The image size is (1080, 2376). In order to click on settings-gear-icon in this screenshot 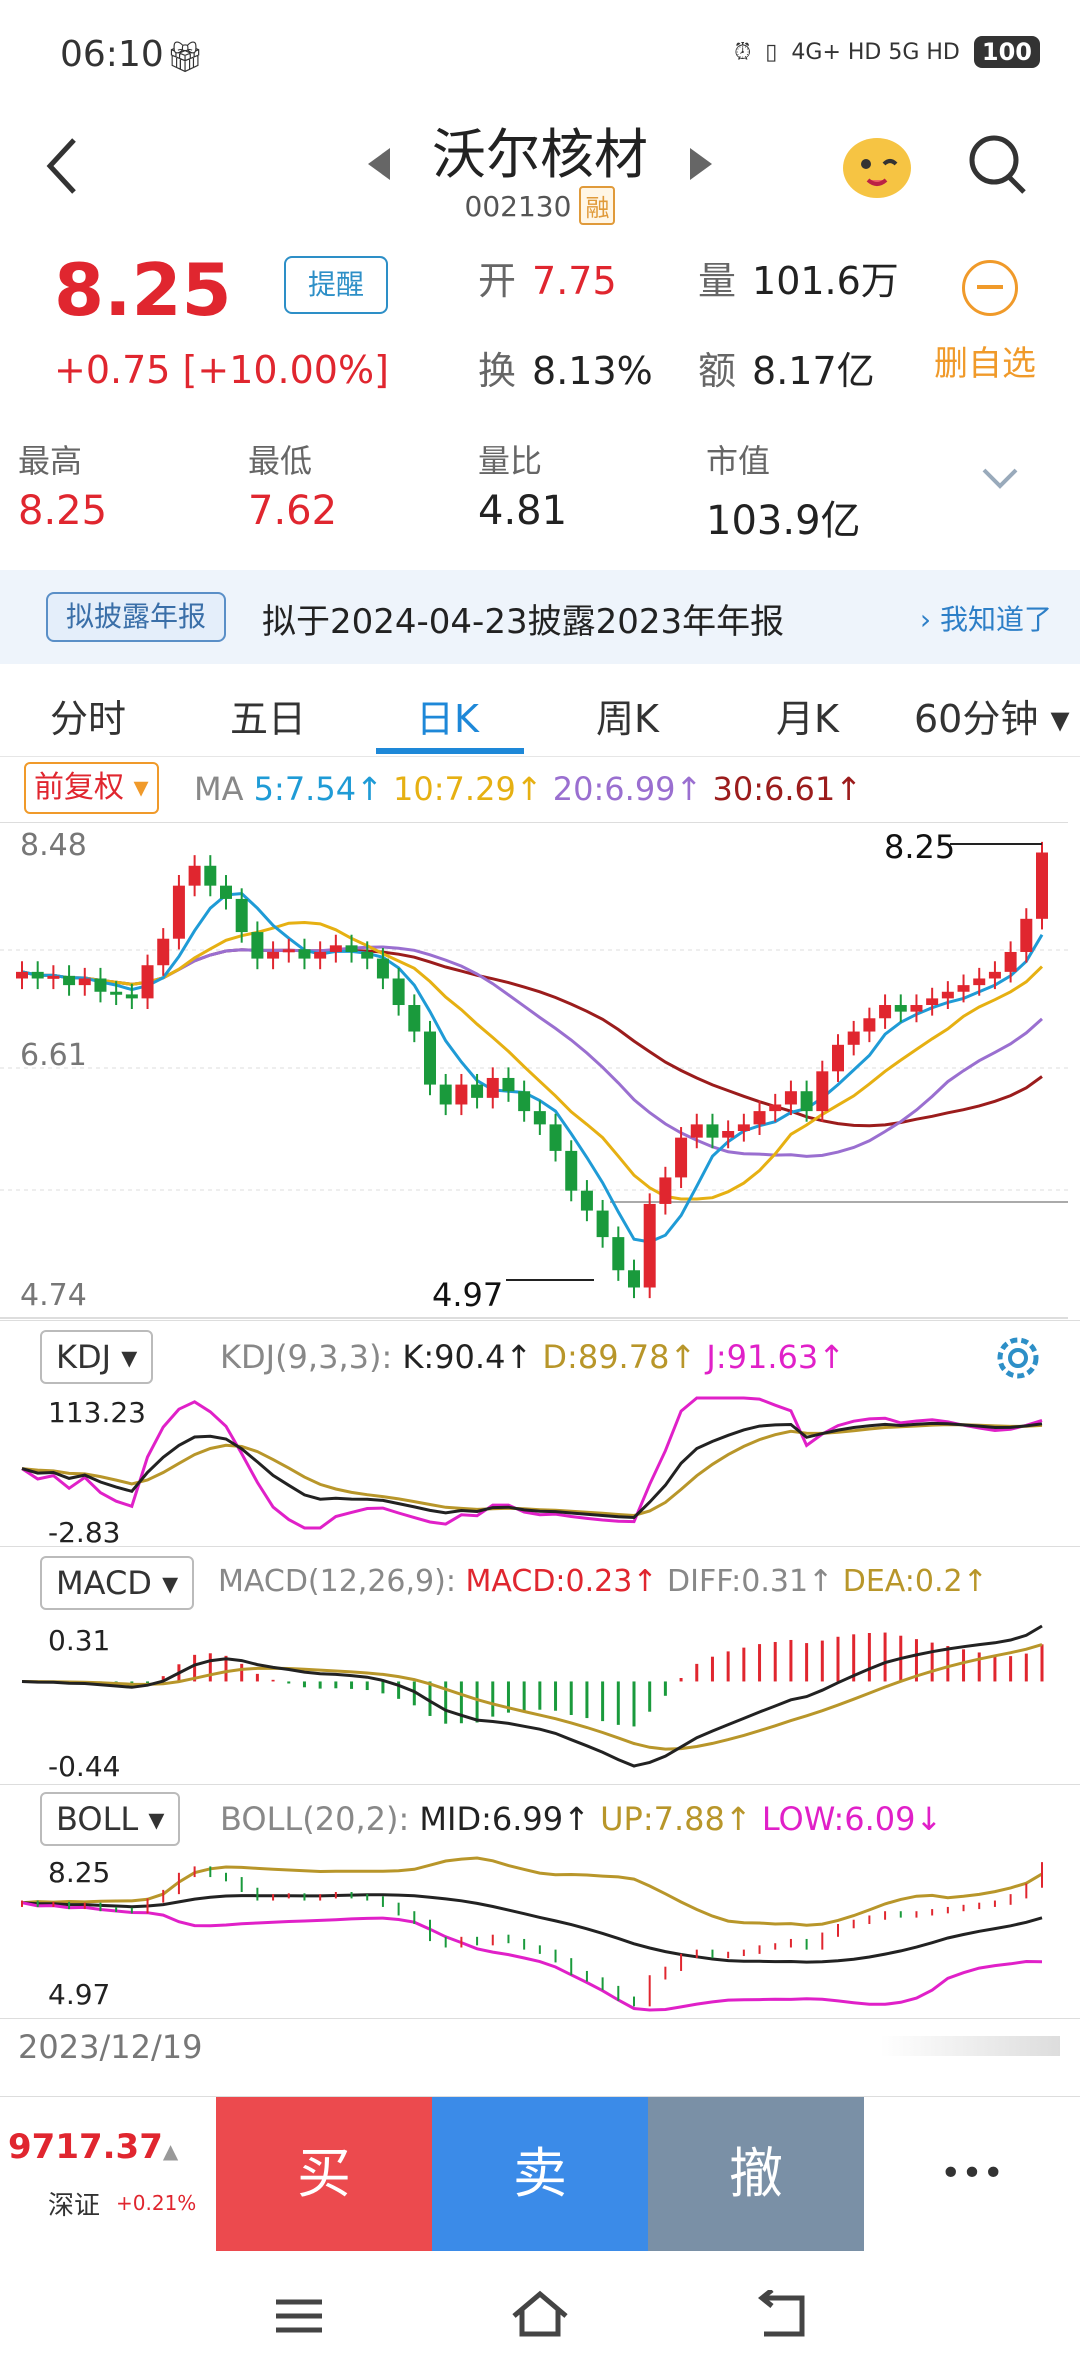, I will do `click(1018, 1358)`.